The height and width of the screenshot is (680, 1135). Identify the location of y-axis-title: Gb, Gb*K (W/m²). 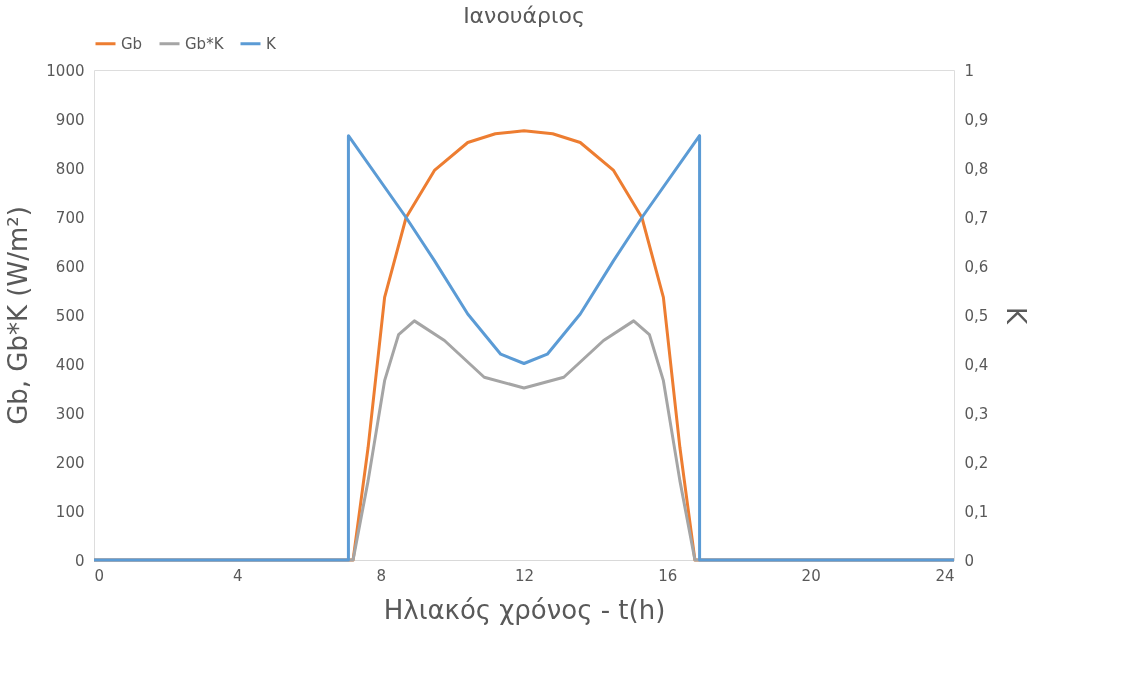
(18, 315).